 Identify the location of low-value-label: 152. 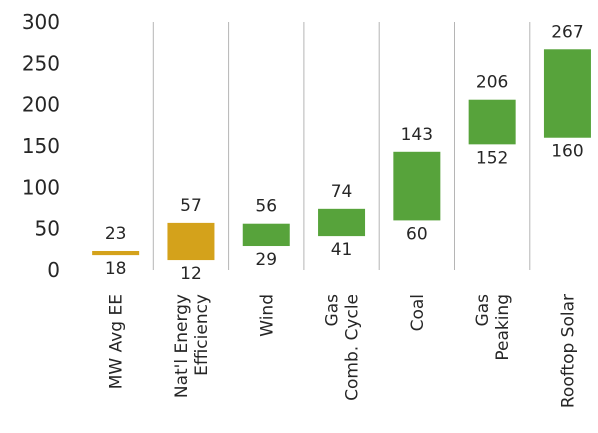
(492, 158).